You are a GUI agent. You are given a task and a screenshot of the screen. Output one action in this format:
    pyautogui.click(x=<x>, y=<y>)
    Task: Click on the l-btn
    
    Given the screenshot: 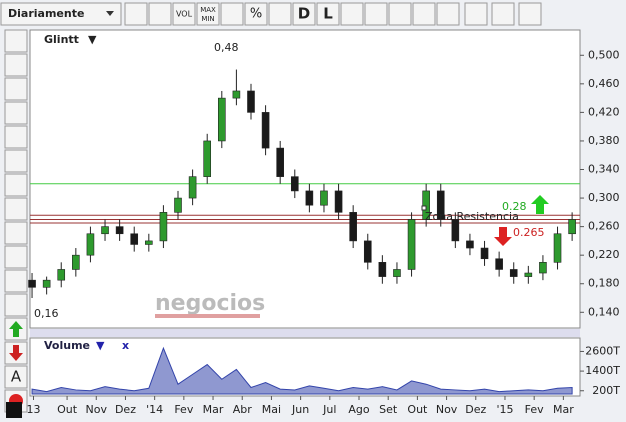 What is the action you would take?
    pyautogui.click(x=328, y=14)
    